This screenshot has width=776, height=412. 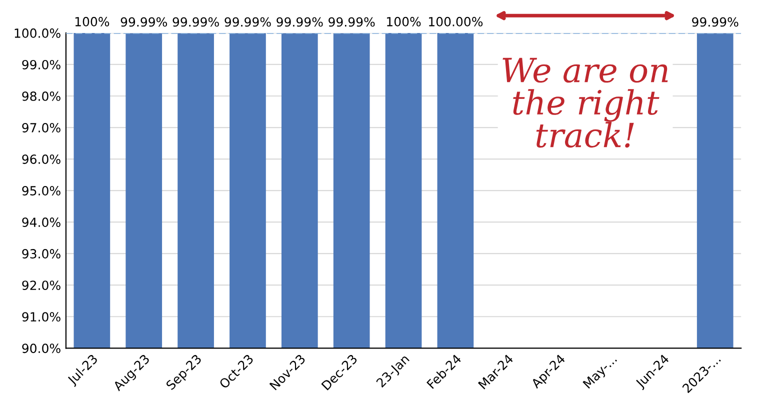 I want to click on y-tick-label: 98.0%, so click(x=41, y=96).